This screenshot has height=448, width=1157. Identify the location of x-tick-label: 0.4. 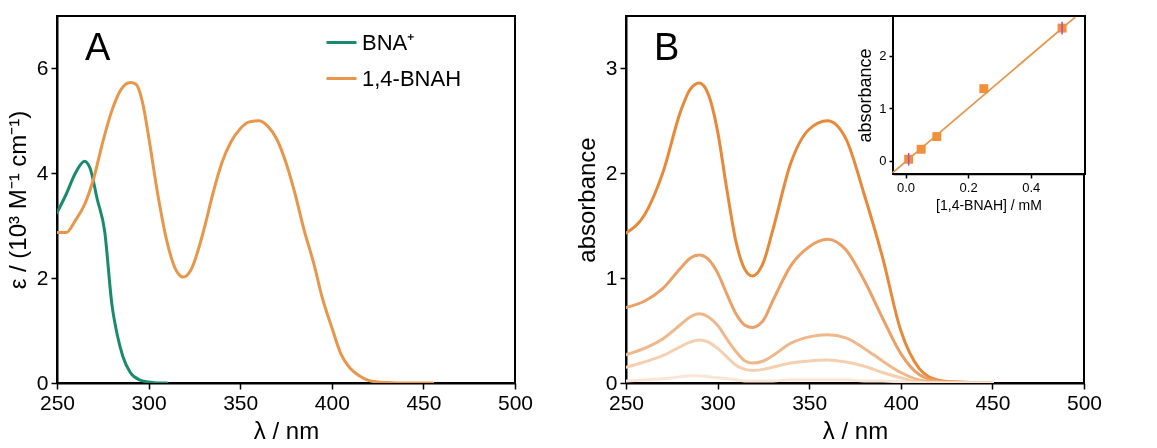
(1031, 187).